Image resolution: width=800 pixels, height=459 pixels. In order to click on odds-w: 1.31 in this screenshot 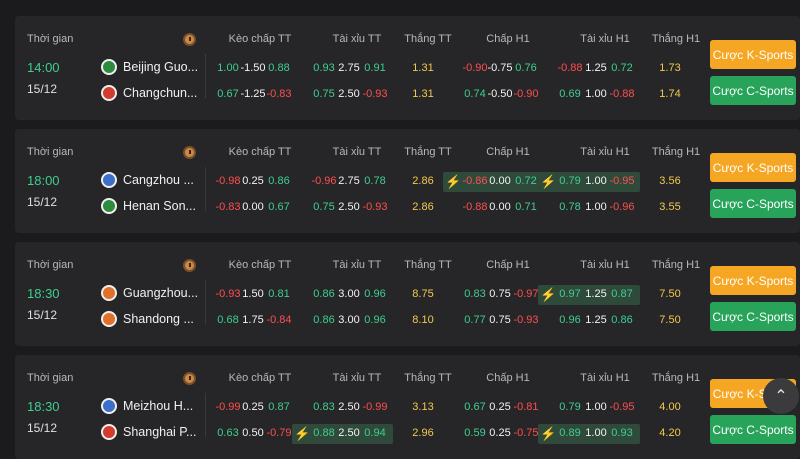, I will do `click(423, 68)`.